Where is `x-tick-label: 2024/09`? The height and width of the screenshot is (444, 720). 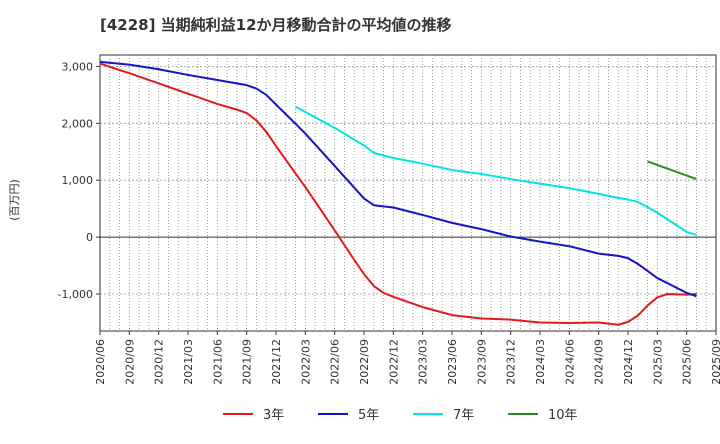
x-tick-label: 2024/09 is located at coordinates (599, 362).